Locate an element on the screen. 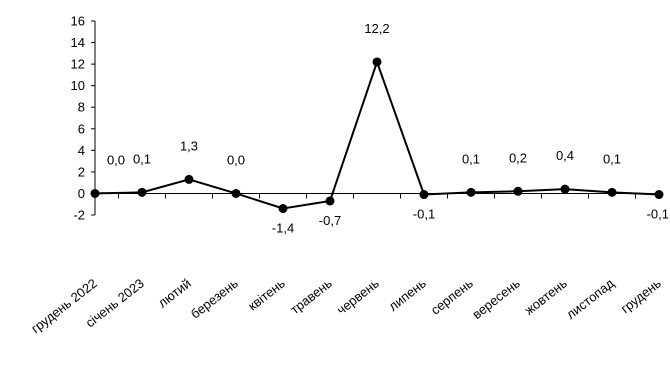  y-tick-label: -2 is located at coordinates (79, 215).